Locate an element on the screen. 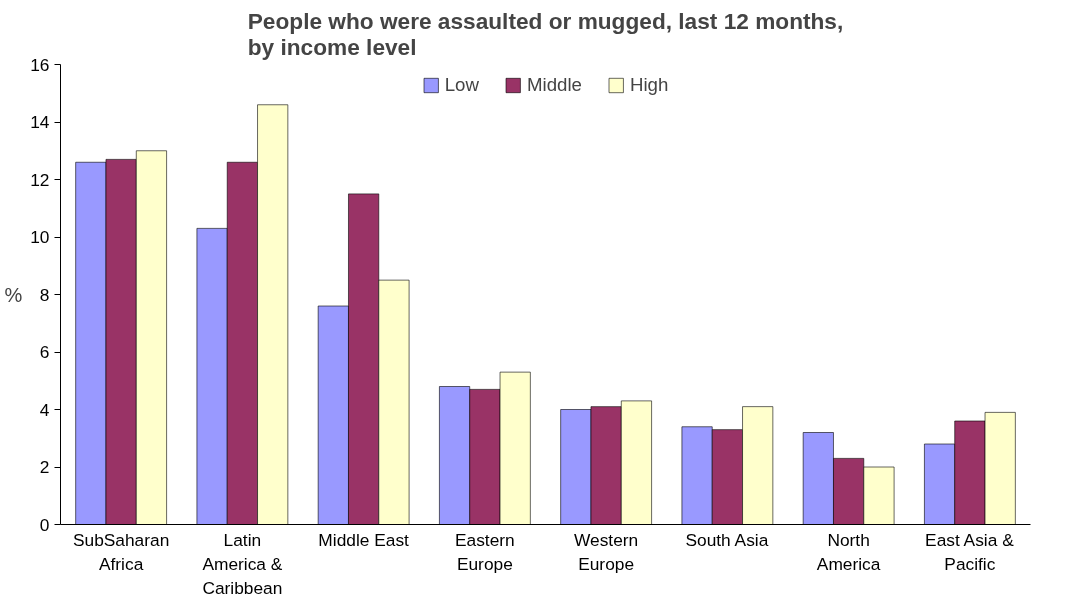  y-tick-label: 16 is located at coordinates (40, 64).